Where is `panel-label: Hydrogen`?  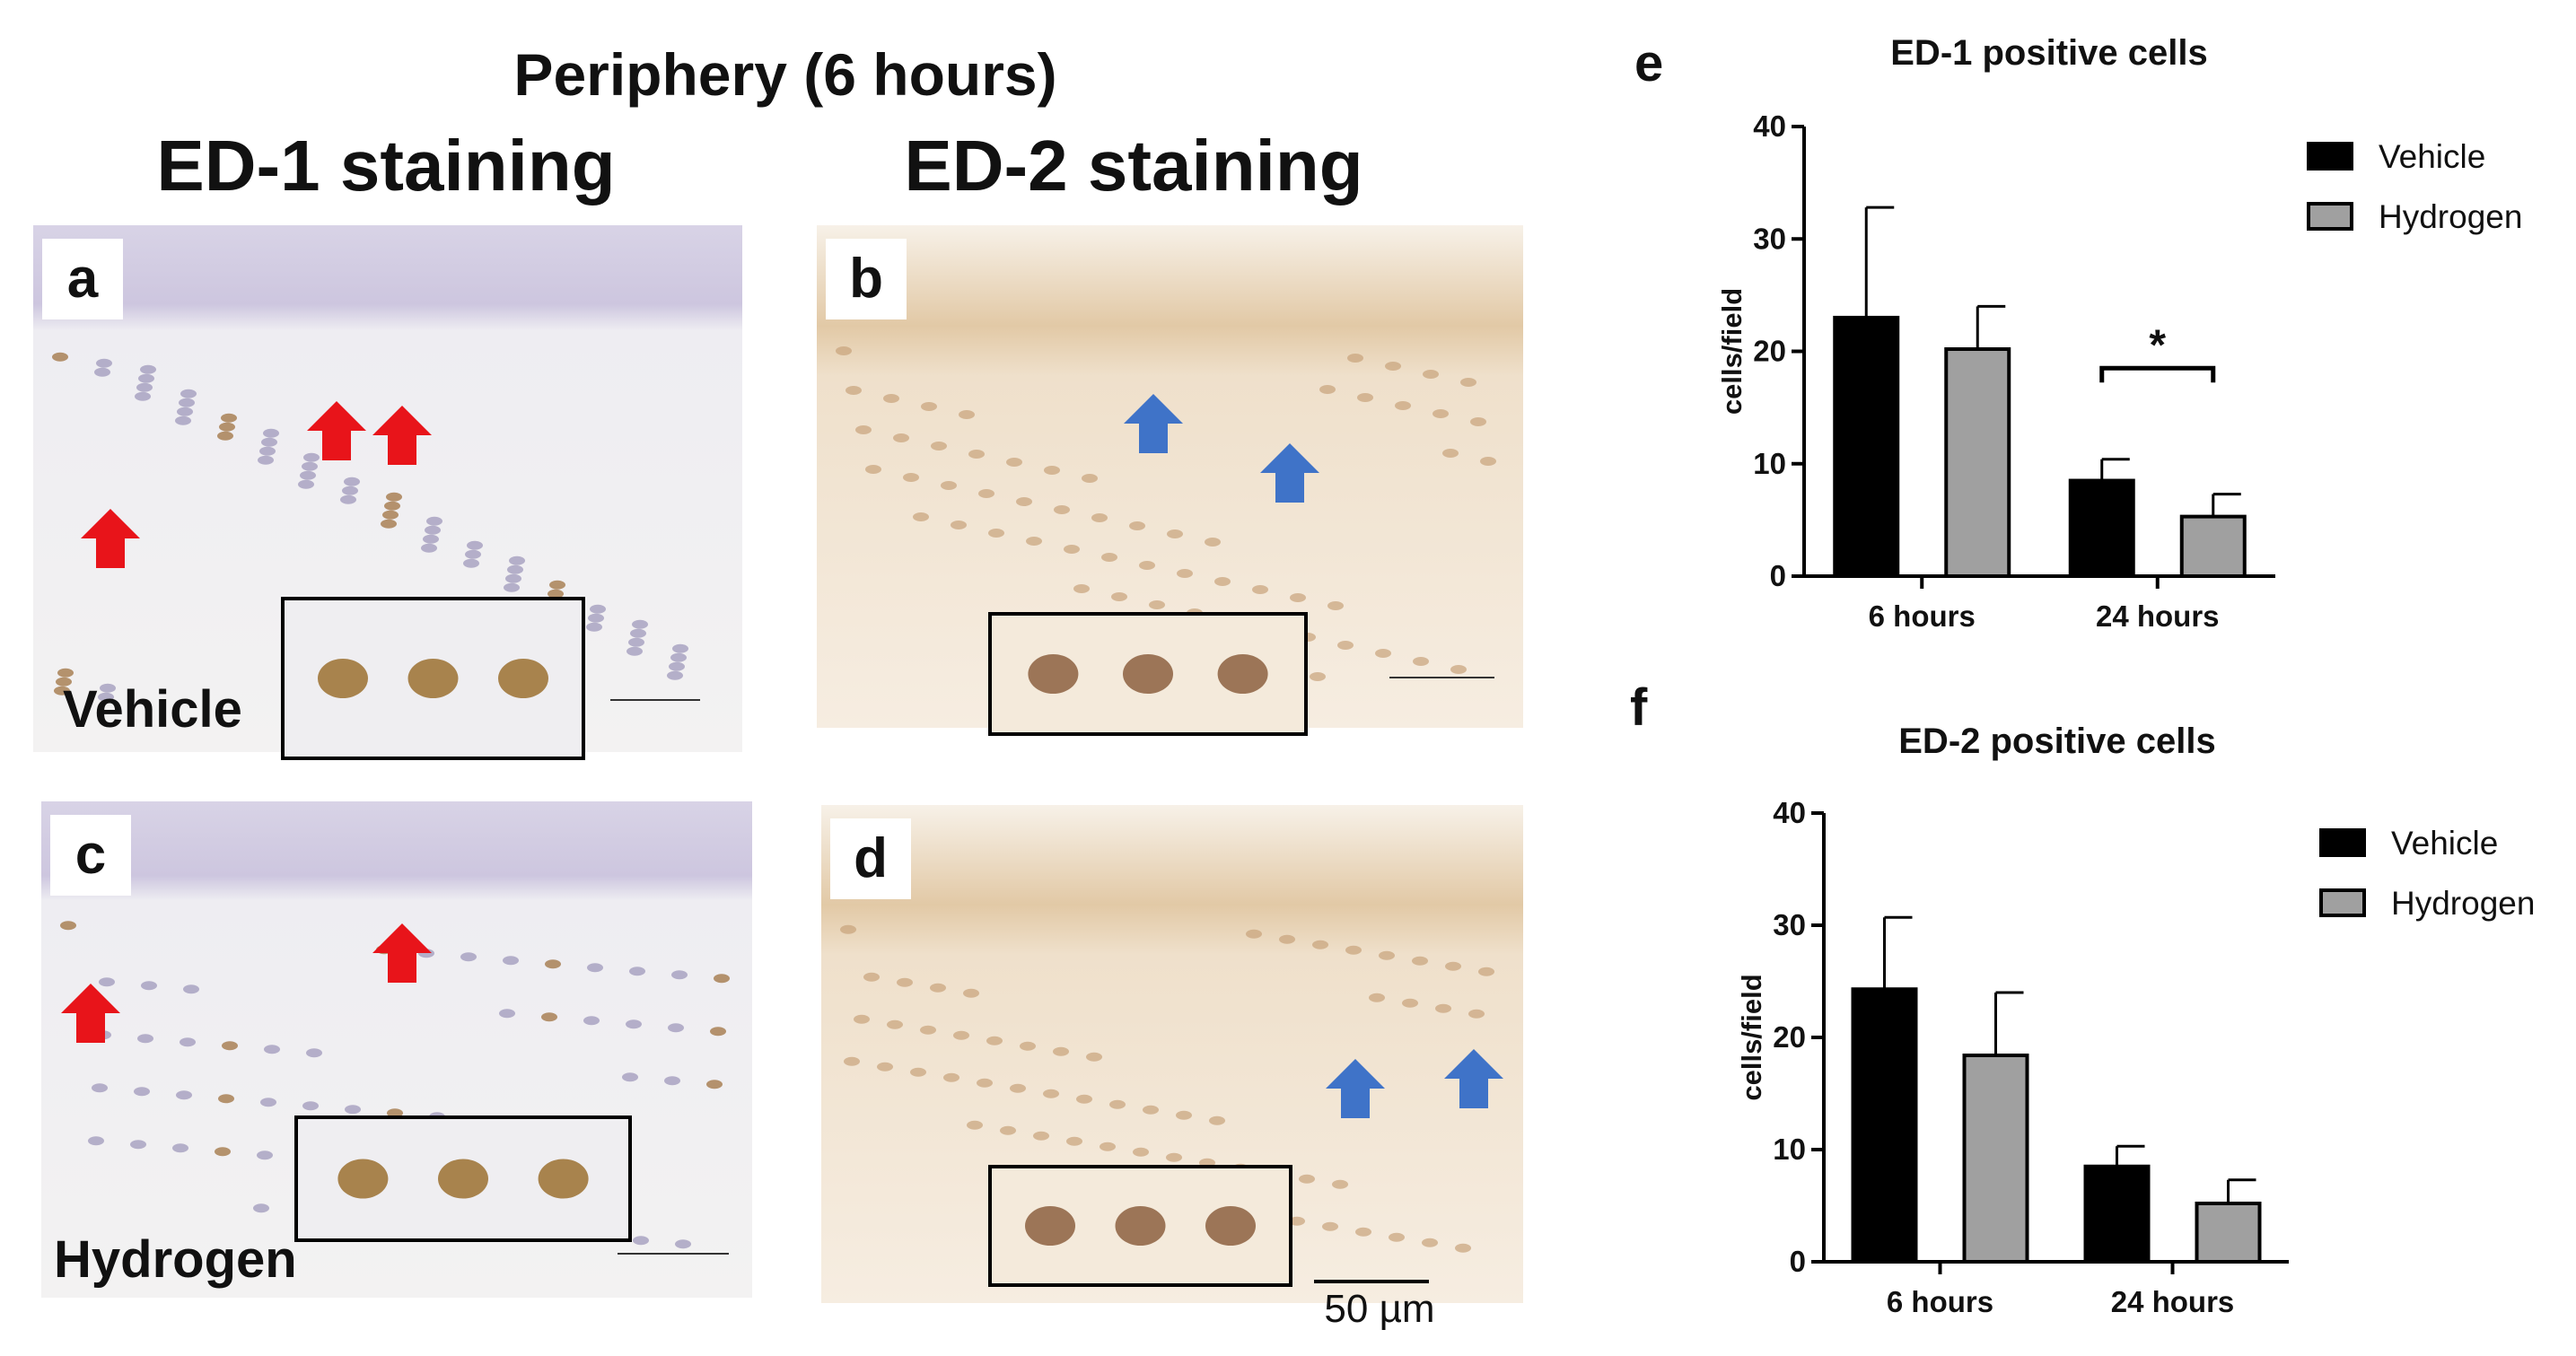 panel-label: Hydrogen is located at coordinates (175, 1259).